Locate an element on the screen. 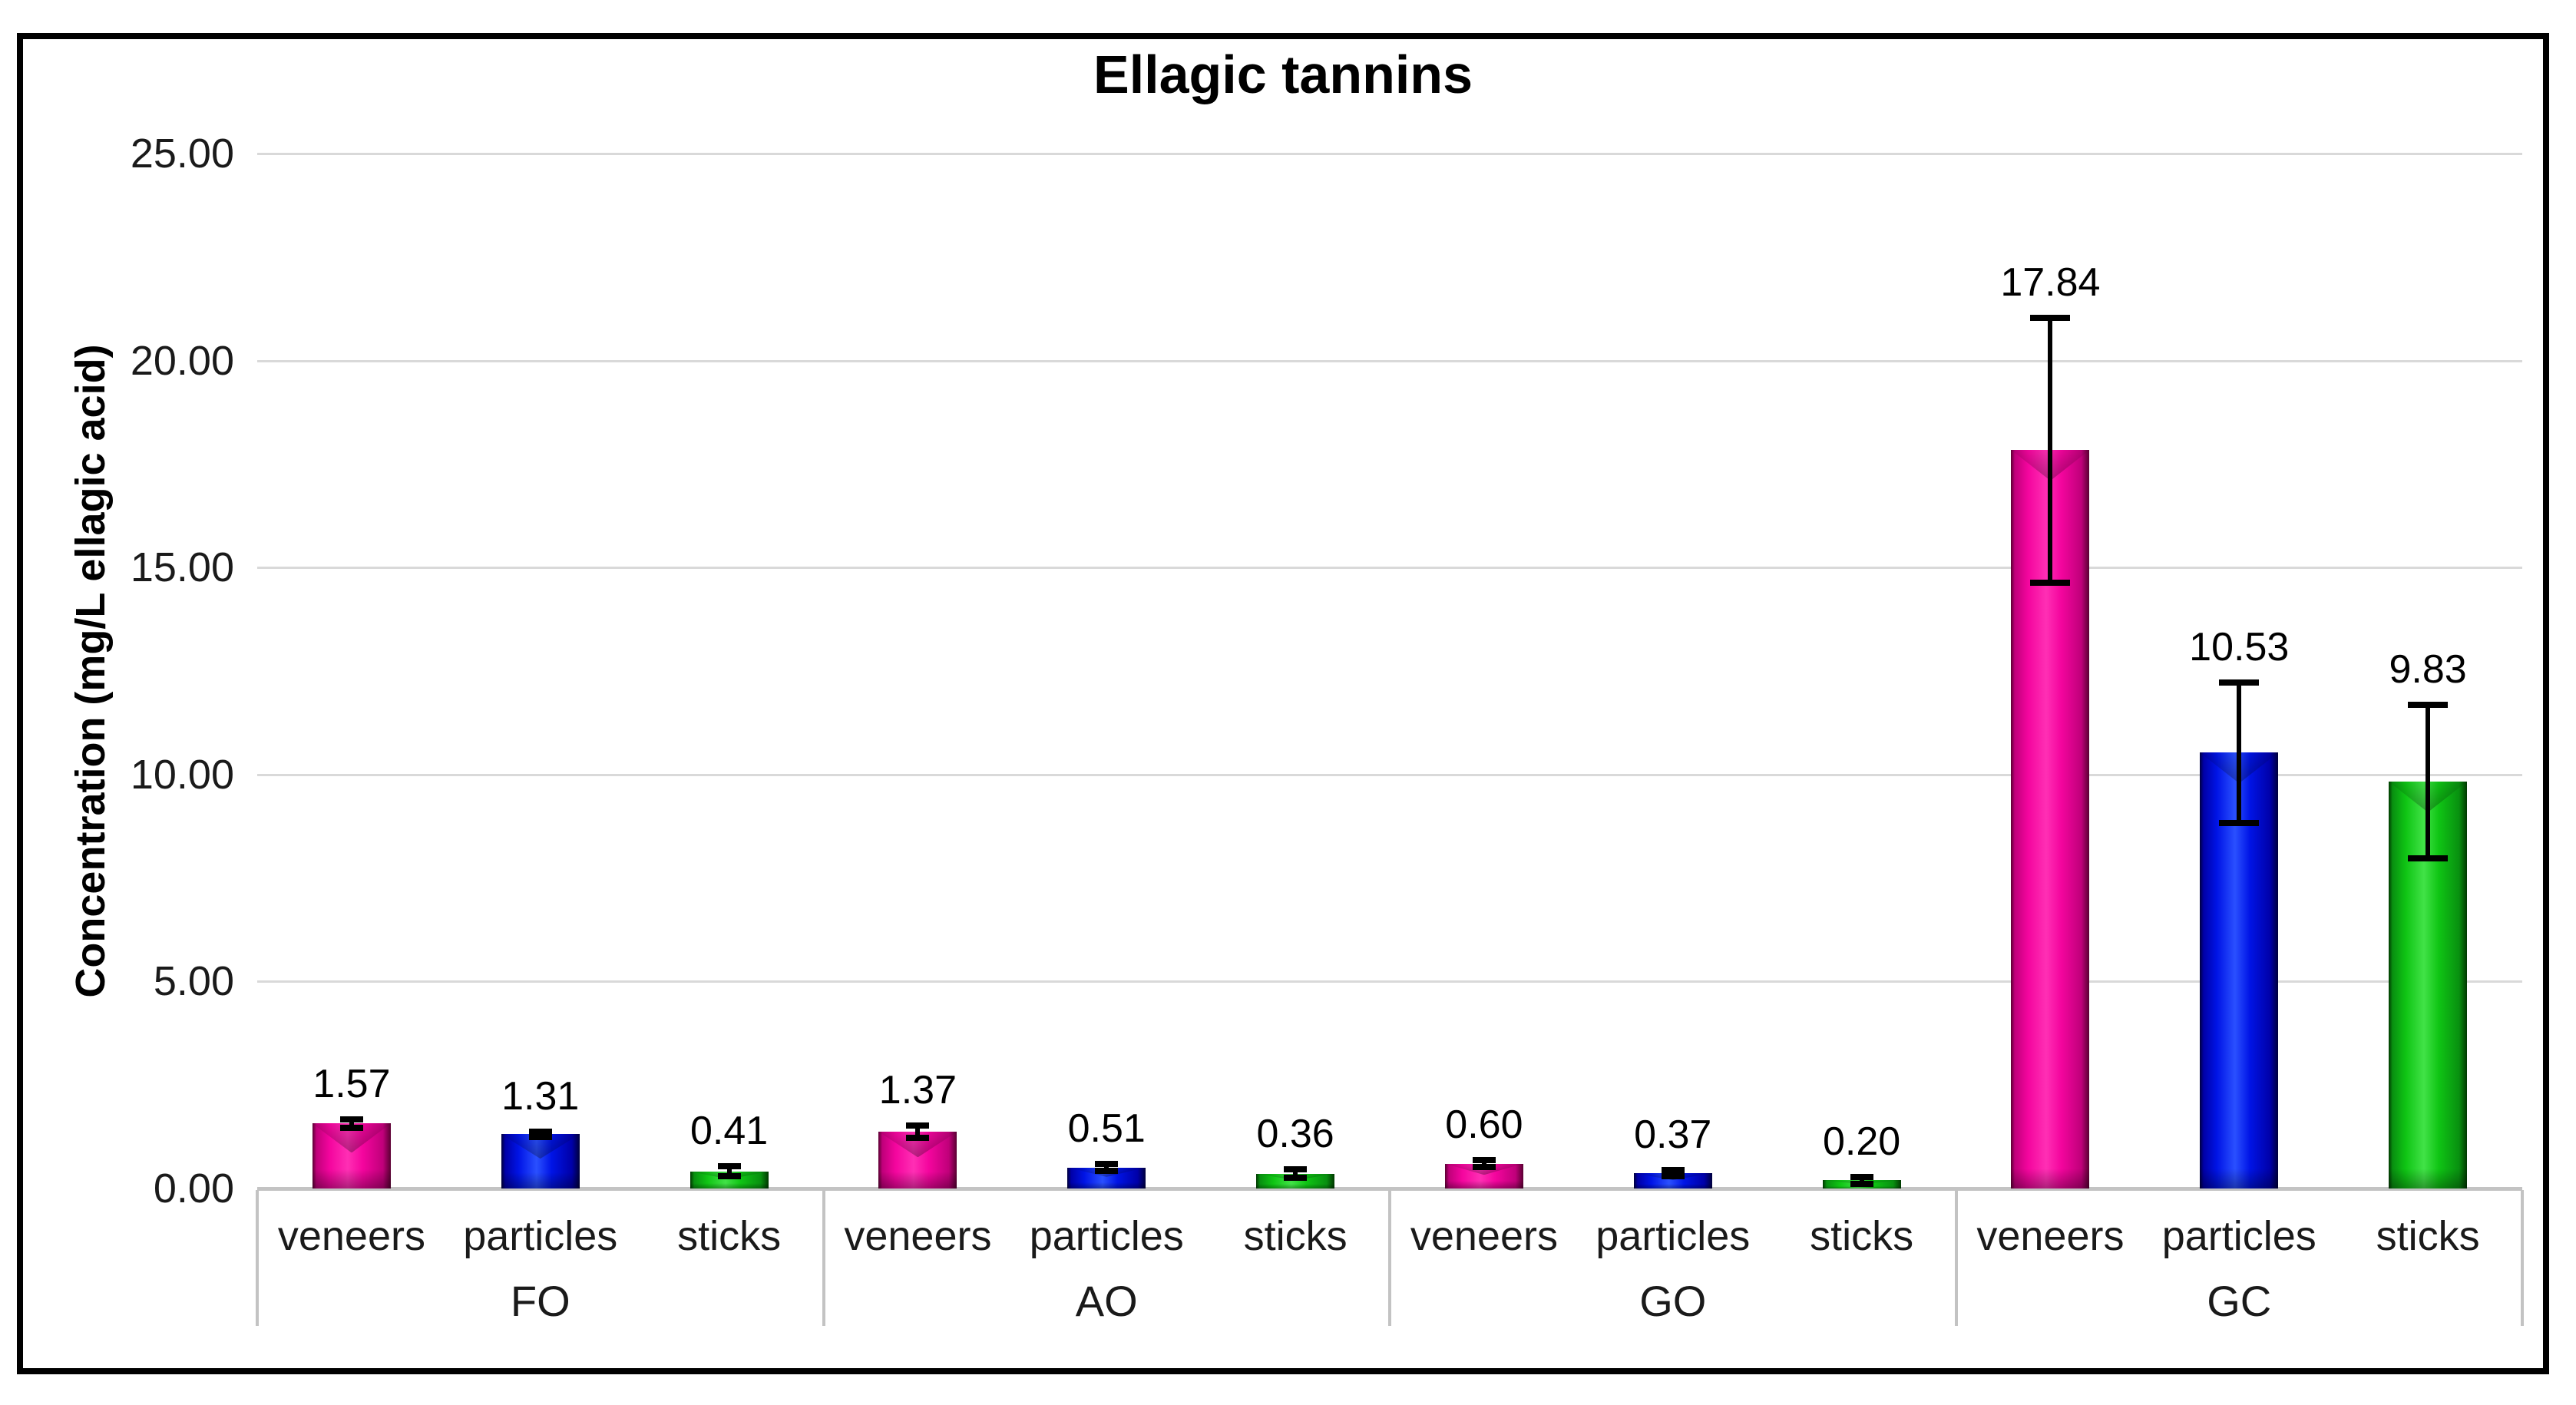 The height and width of the screenshot is (1405, 2576). data-label: 0.41 is located at coordinates (729, 1131).